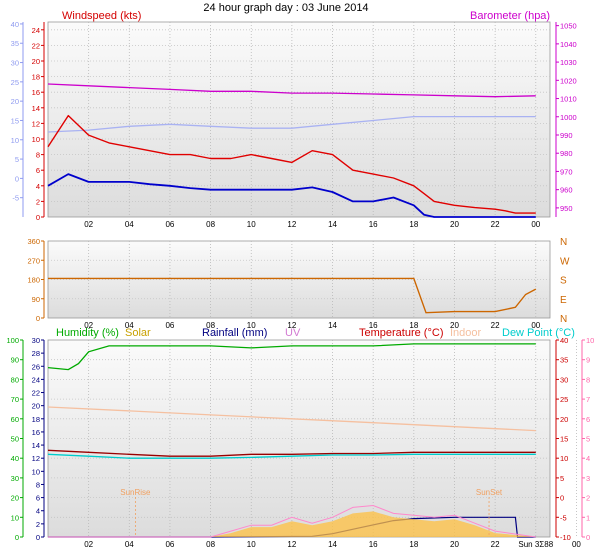 The width and height of the screenshot is (600, 555). Describe the element at coordinates (15, 517) in the screenshot. I see `humidity-axis-tick-label: 10` at that location.